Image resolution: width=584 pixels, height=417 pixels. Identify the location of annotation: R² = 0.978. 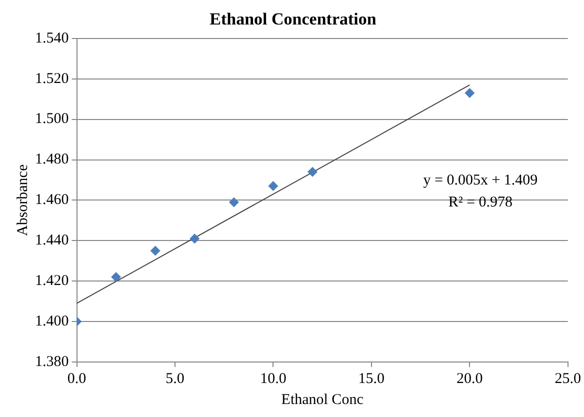
(480, 202).